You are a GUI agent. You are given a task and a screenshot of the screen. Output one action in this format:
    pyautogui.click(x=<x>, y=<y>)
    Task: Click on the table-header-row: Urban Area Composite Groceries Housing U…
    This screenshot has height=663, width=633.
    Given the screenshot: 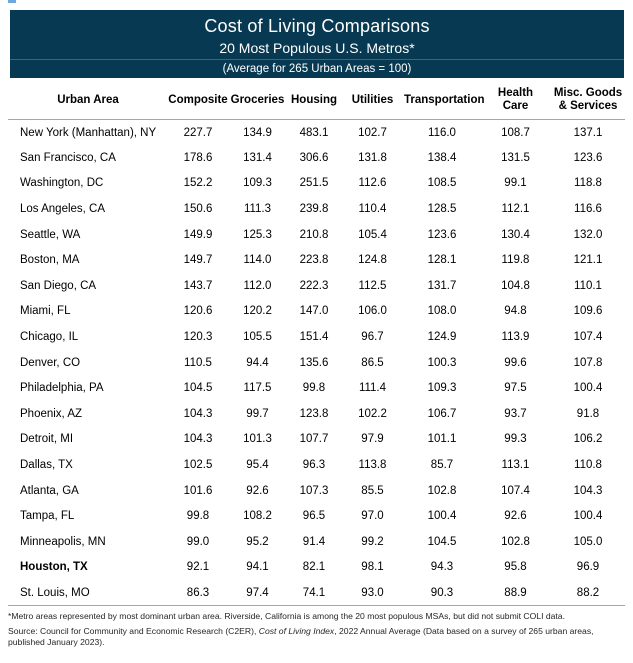 What is the action you would take?
    pyautogui.click(x=316, y=99)
    